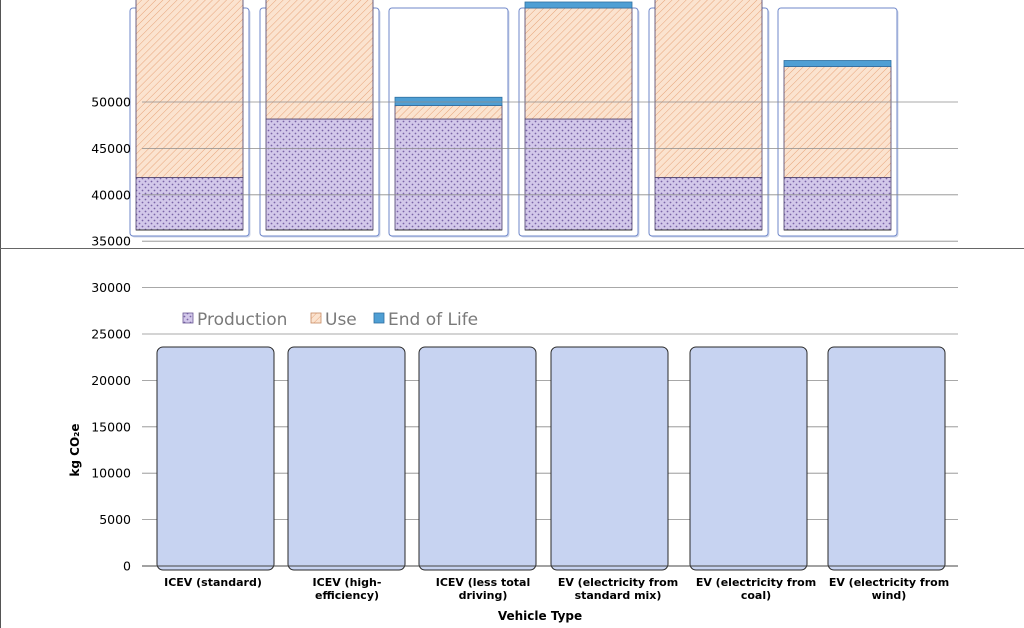 Image resolution: width=1024 pixels, height=628 pixels. Describe the element at coordinates (242, 320) in the screenshot. I see `legend-label-production: Production` at that location.